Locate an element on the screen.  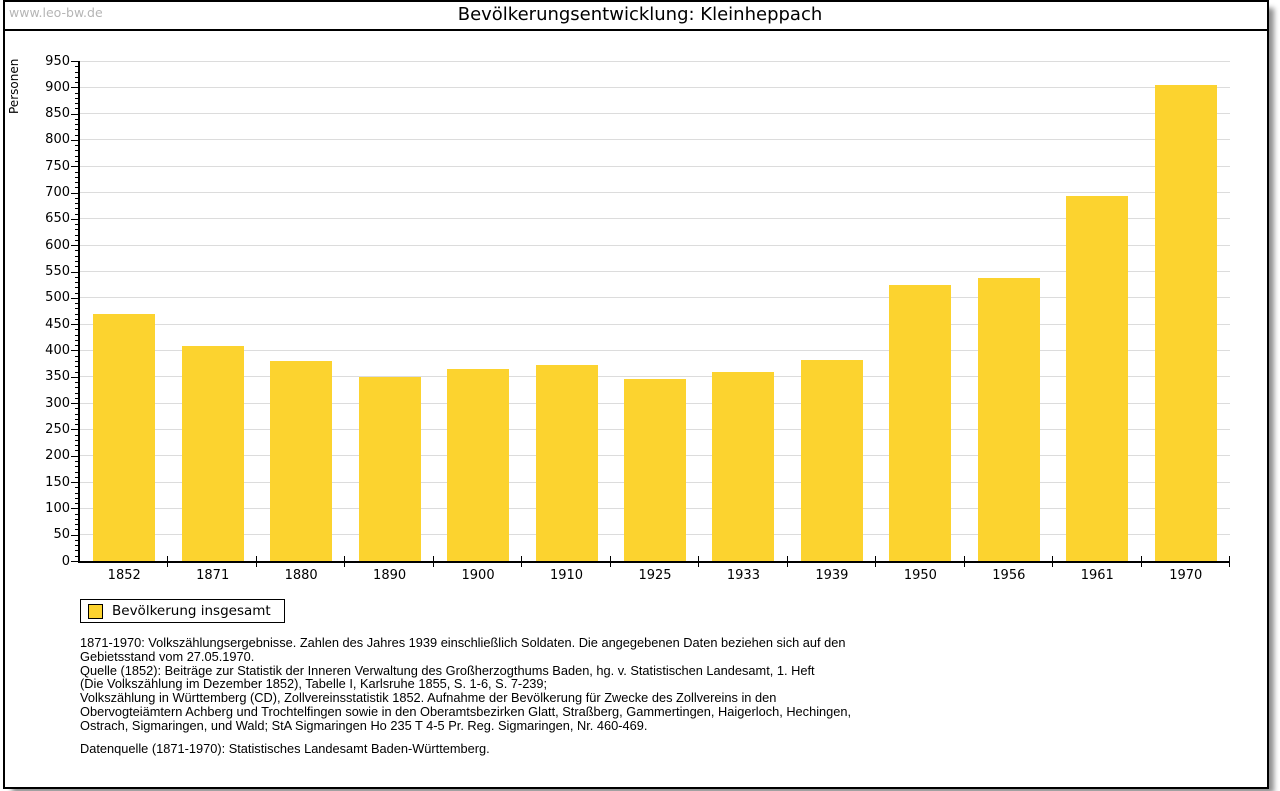
y-tick-label: 450 is located at coordinates (57, 324).